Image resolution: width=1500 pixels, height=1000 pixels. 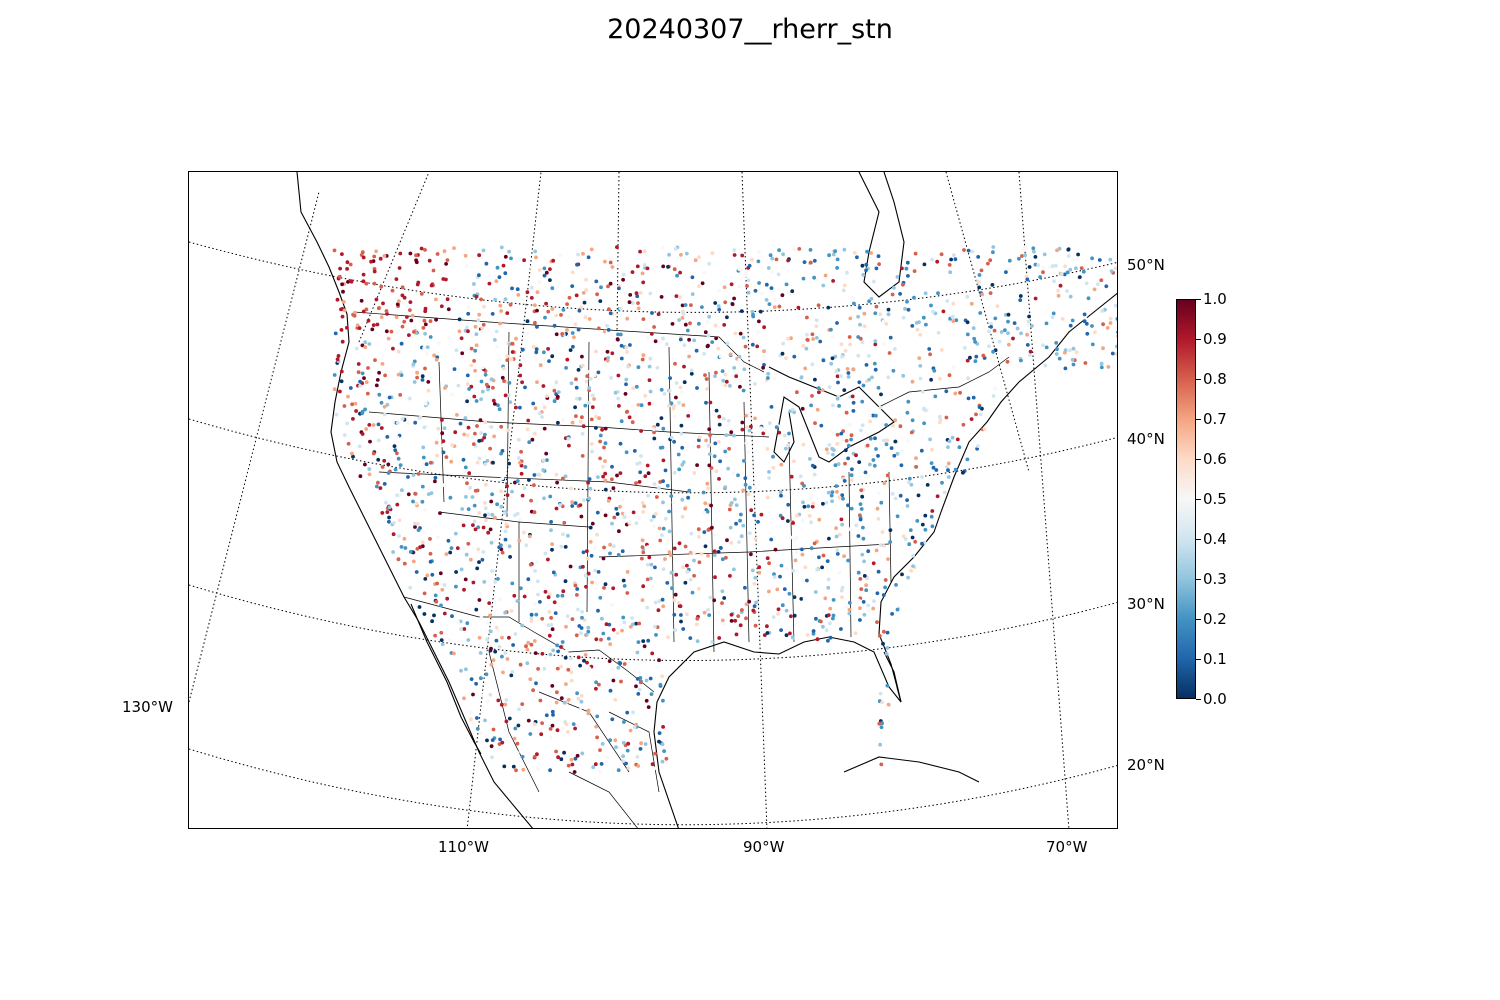 What do you see at coordinates (1044, 500) in the screenshot?
I see `meridian-70w` at bounding box center [1044, 500].